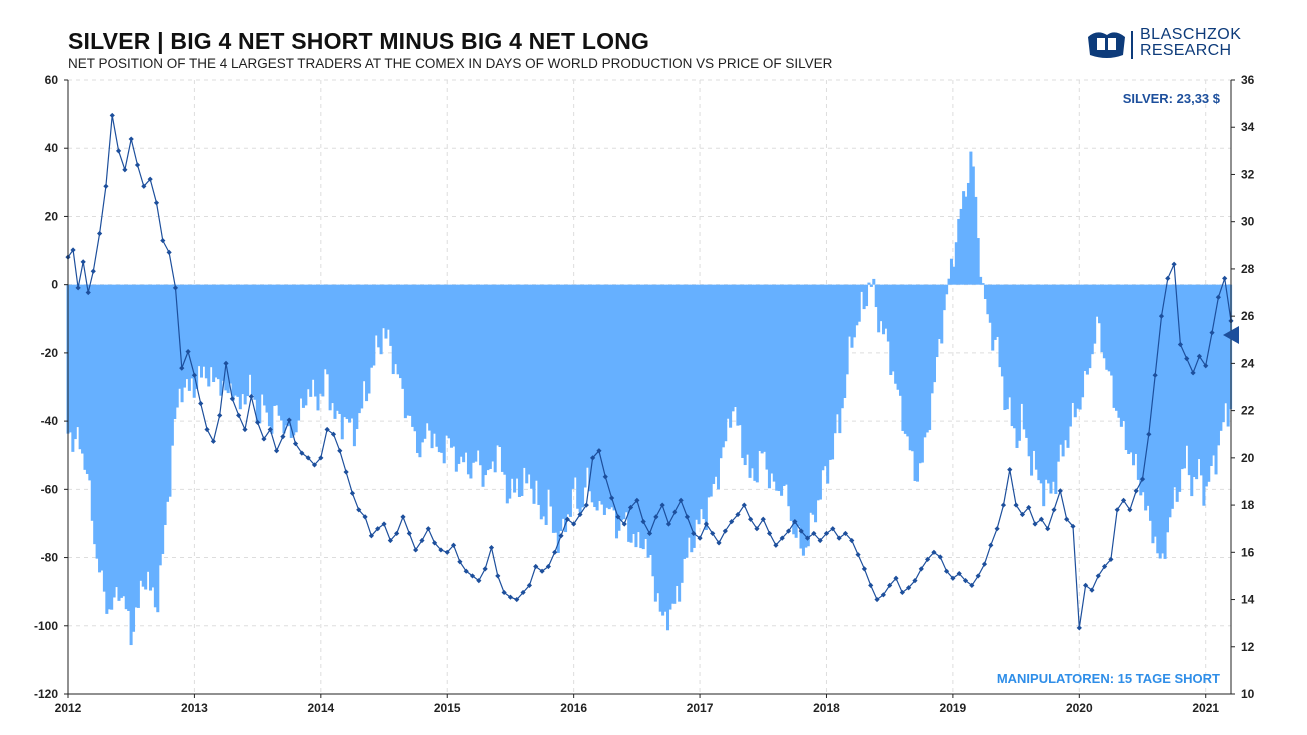  What do you see at coordinates (1108, 678) in the screenshot?
I see `manipulators-label: MANIPULATOREN: 15 TAGE SHORT` at bounding box center [1108, 678].